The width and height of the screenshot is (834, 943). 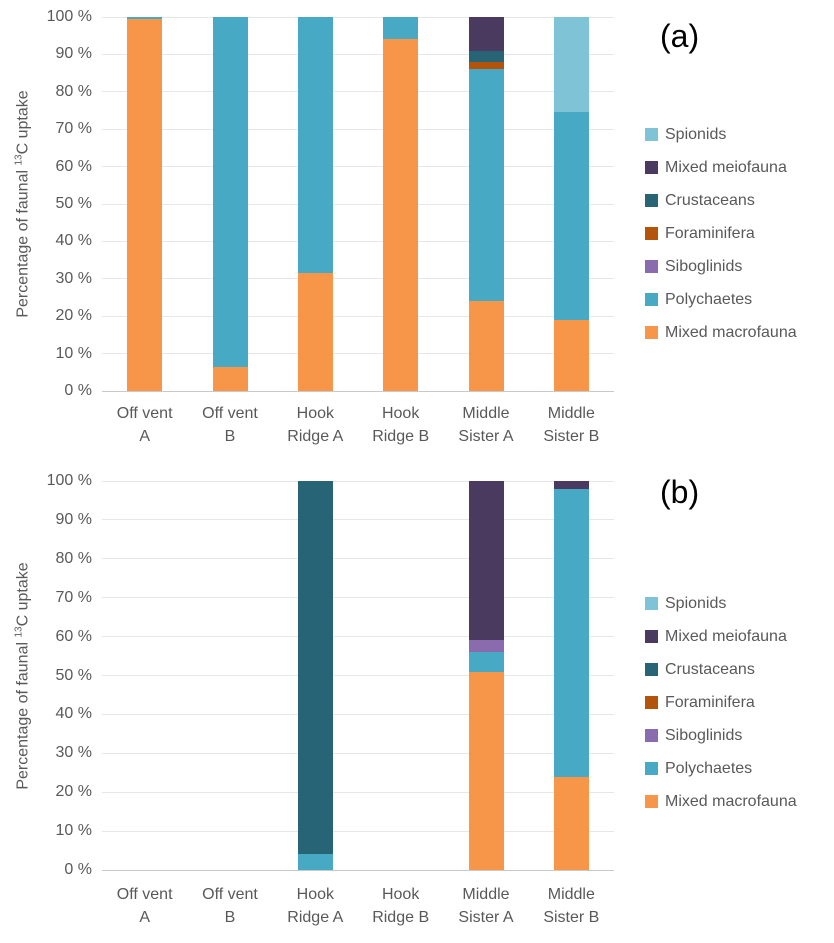 I want to click on y-tick-label: 100 %, so click(x=69, y=16).